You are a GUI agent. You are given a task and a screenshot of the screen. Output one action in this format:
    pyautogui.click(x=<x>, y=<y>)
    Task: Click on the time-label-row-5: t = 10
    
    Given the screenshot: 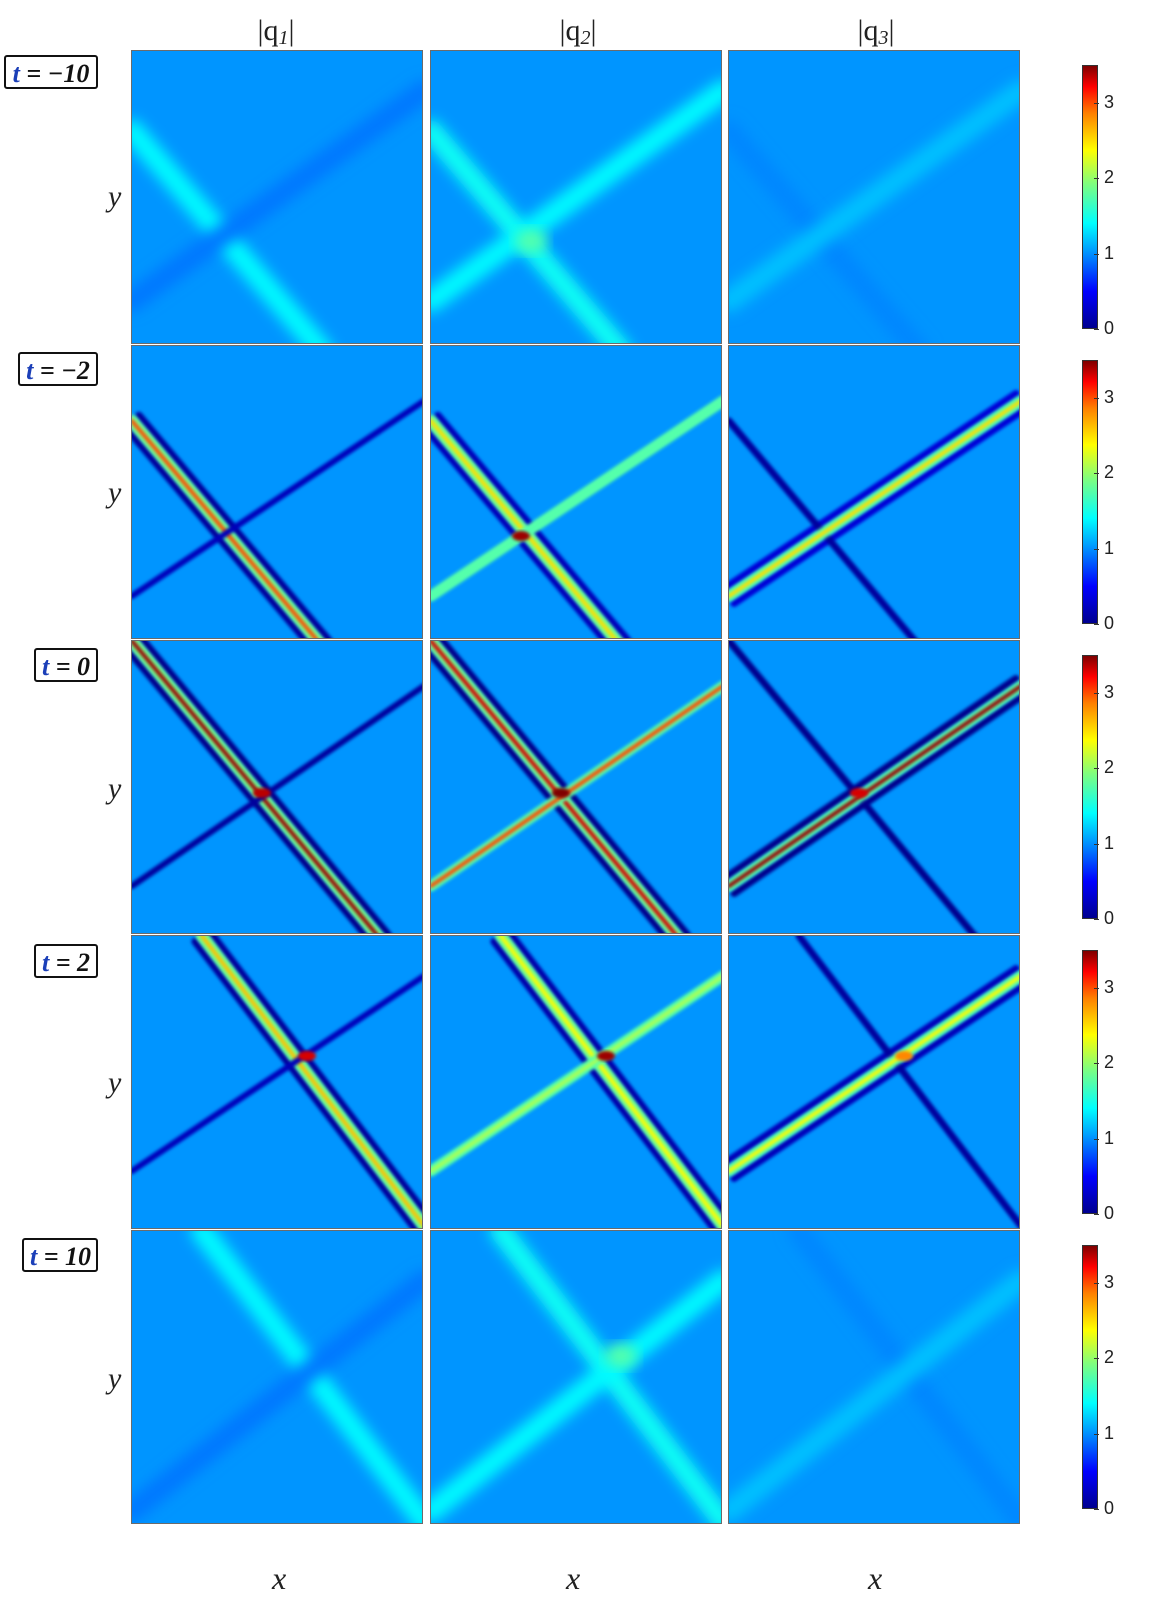 What is the action you would take?
    pyautogui.click(x=60, y=1255)
    